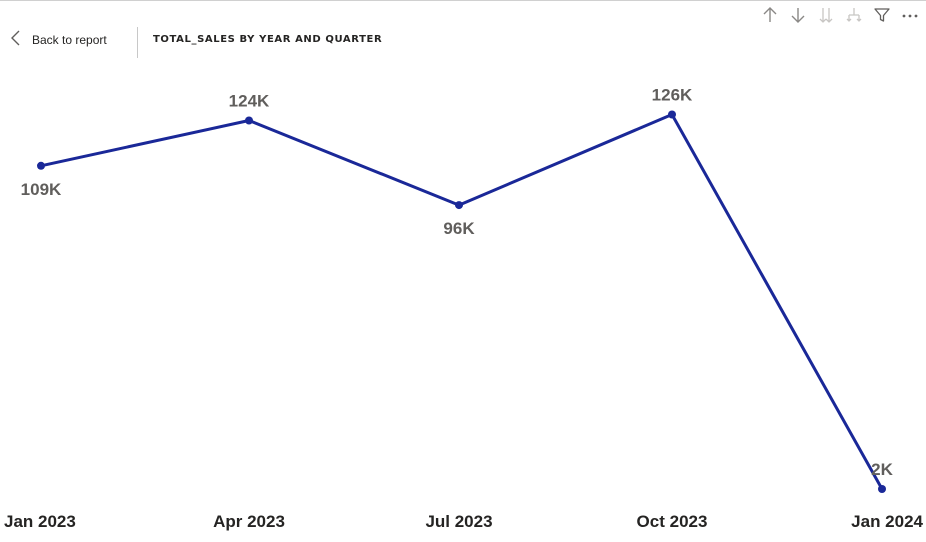 The width and height of the screenshot is (926, 542). What do you see at coordinates (672, 95) in the screenshot?
I see `data-label-4: 126K` at bounding box center [672, 95].